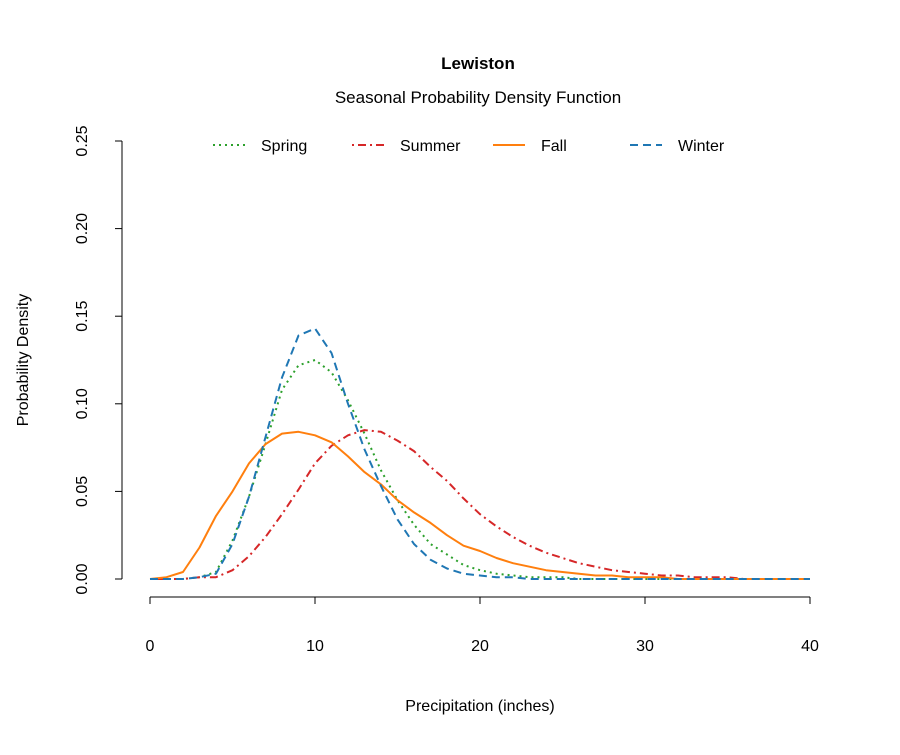 Image resolution: width=900 pixels, height=755 pixels. I want to click on legend: Spring Summer Fall Winter, so click(469, 146).